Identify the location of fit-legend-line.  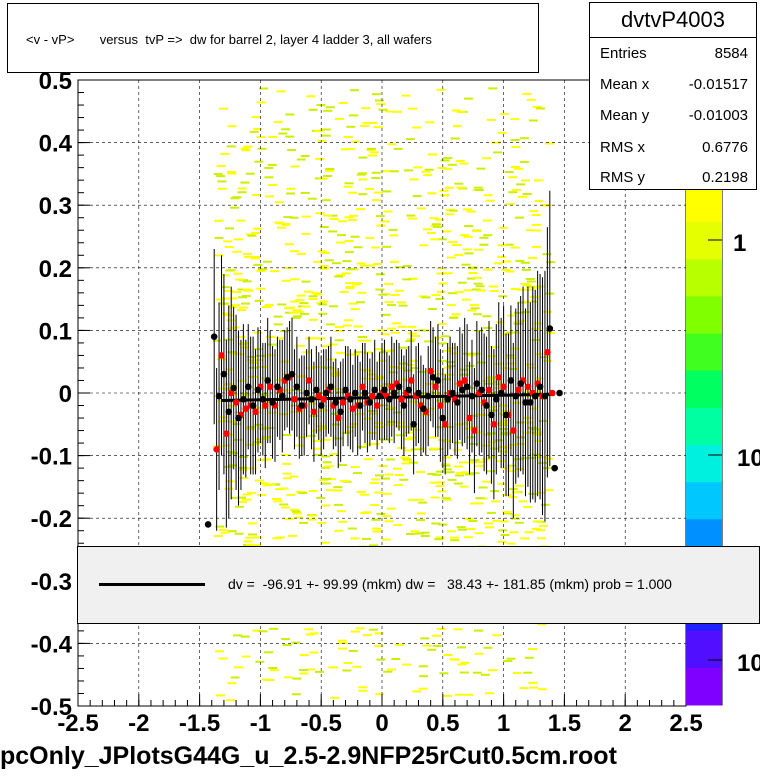
(152, 584).